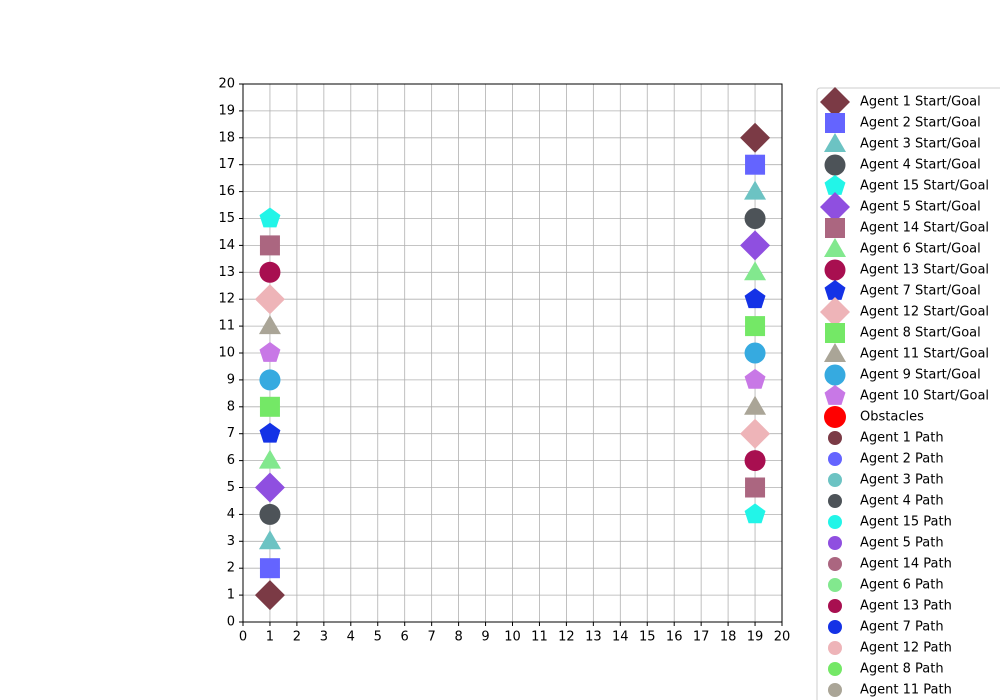 The image size is (1000, 700). I want to click on y-tick-label: 19, so click(226, 110).